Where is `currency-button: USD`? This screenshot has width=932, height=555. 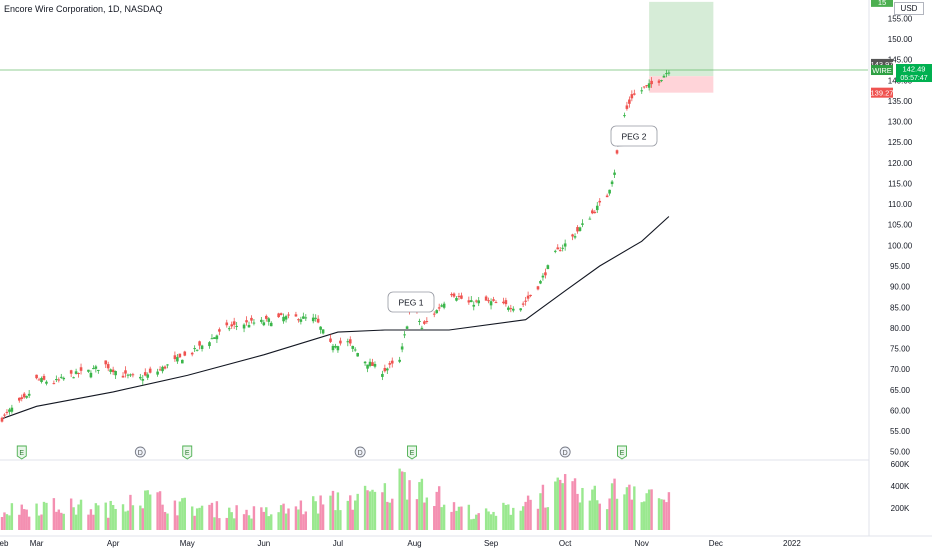 currency-button: USD is located at coordinates (909, 8).